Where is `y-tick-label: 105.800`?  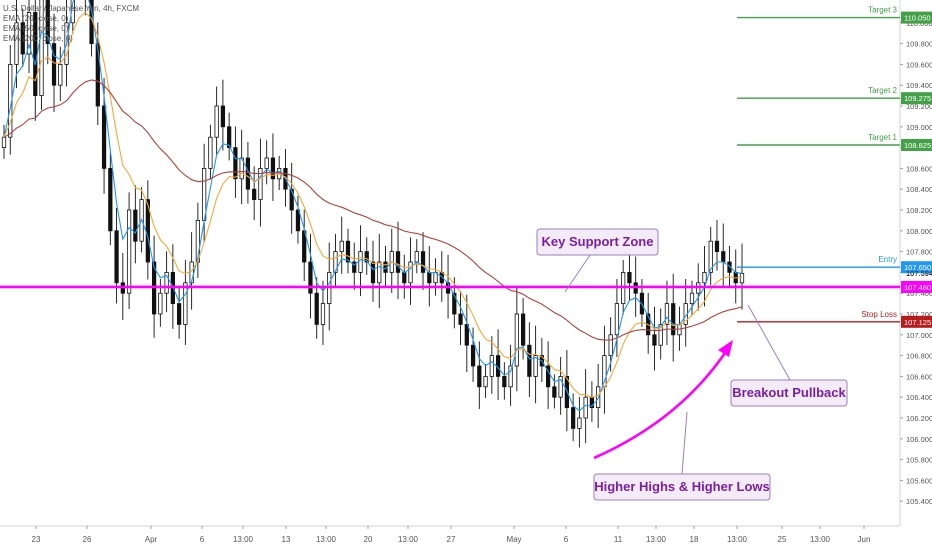
y-tick-label: 105.800 is located at coordinates (919, 460).